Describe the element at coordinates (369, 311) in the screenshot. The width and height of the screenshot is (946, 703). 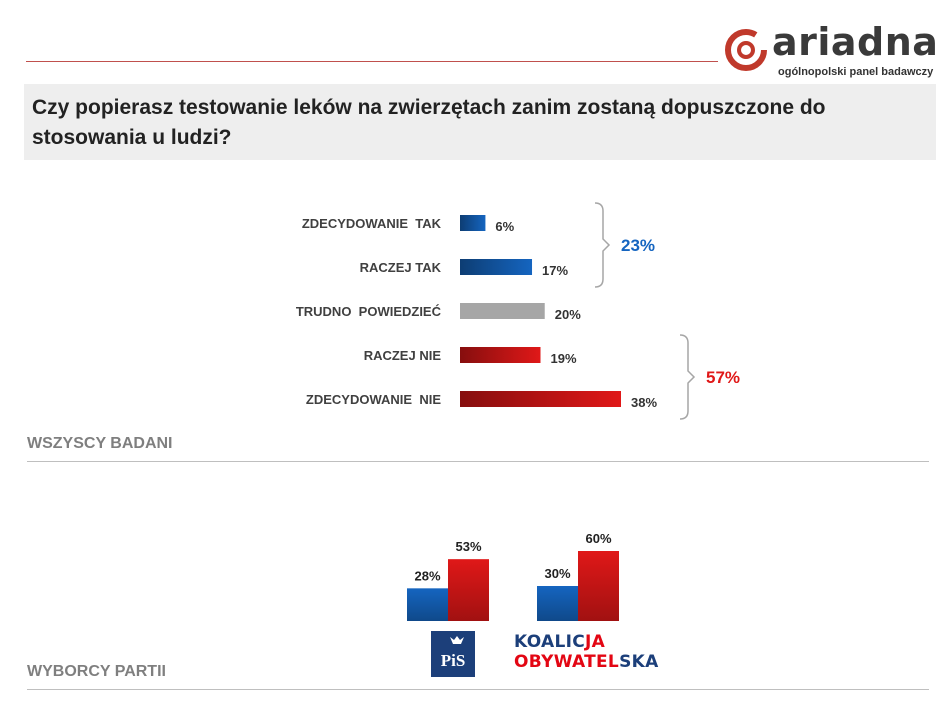
I see `category-label: TRUDNO POWIEDZIEĆ` at that location.